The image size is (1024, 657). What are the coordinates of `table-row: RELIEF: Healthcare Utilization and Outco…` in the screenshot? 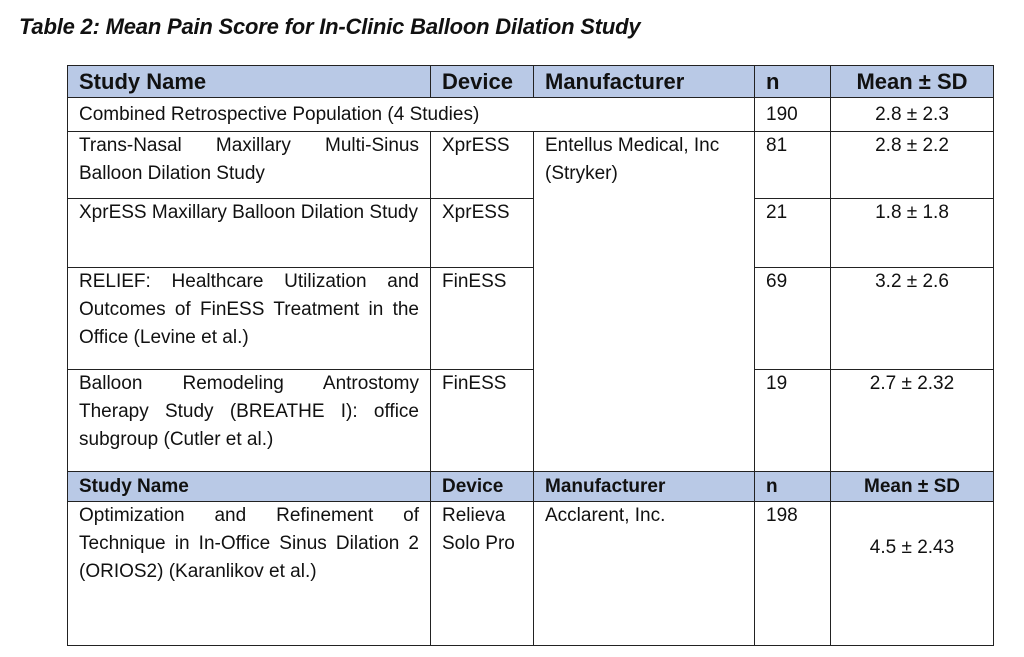 It's located at (530, 318).